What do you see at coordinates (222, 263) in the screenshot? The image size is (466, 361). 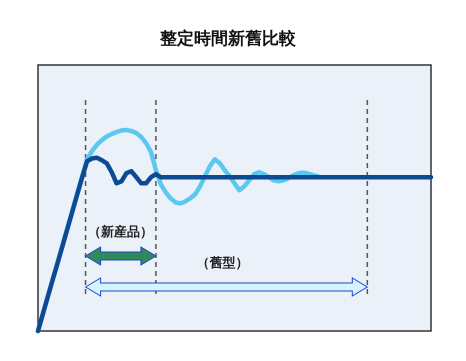 I see `annotation: （舊型）` at bounding box center [222, 263].